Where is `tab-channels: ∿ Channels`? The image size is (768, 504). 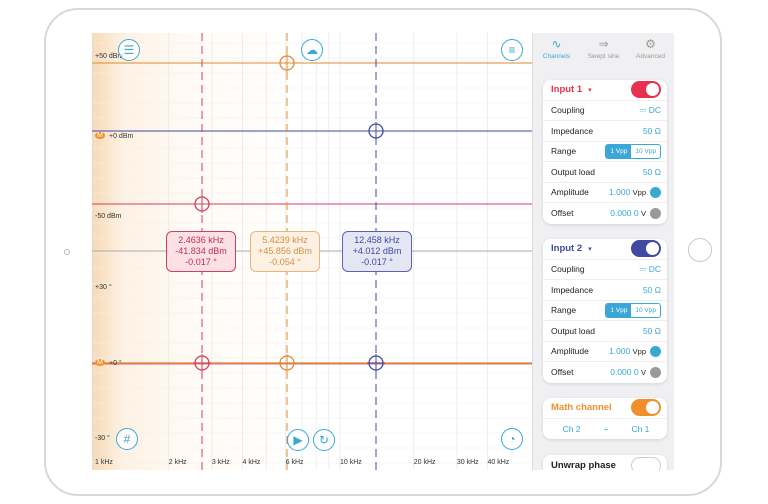 tab-channels: ∿ Channels is located at coordinates (556, 50).